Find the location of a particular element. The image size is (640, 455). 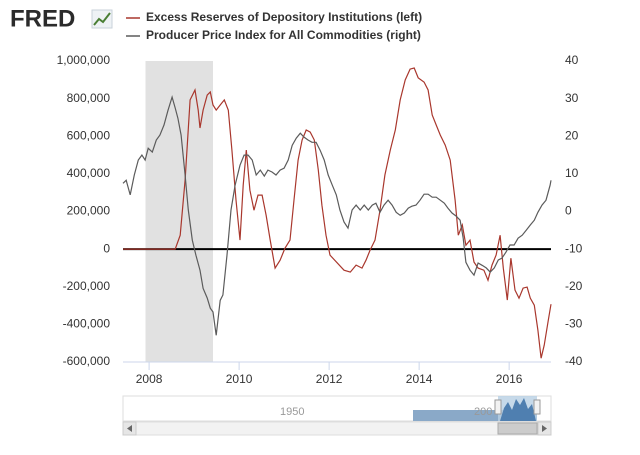

y2-tick-label: -40 is located at coordinates (574, 361).